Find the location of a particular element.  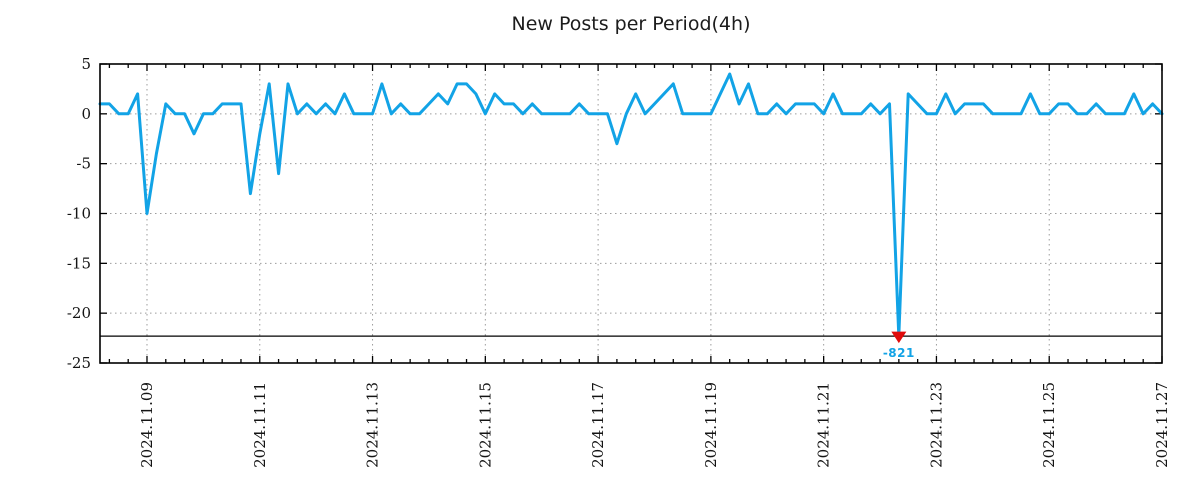

chart-title: New Posts per Period(4h) is located at coordinates (631, 24).